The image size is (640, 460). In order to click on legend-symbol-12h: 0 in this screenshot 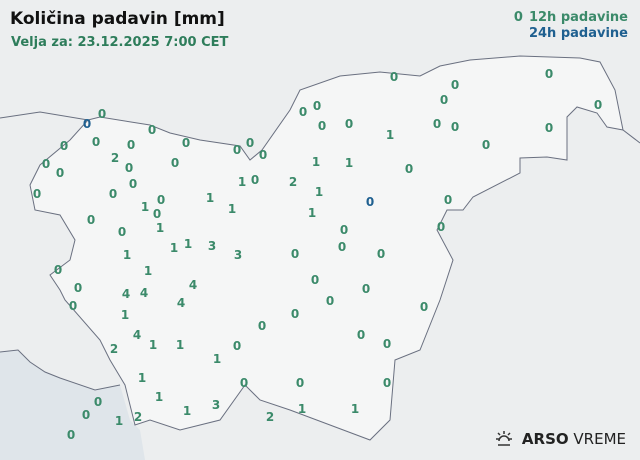, I will do `click(518, 17)`.